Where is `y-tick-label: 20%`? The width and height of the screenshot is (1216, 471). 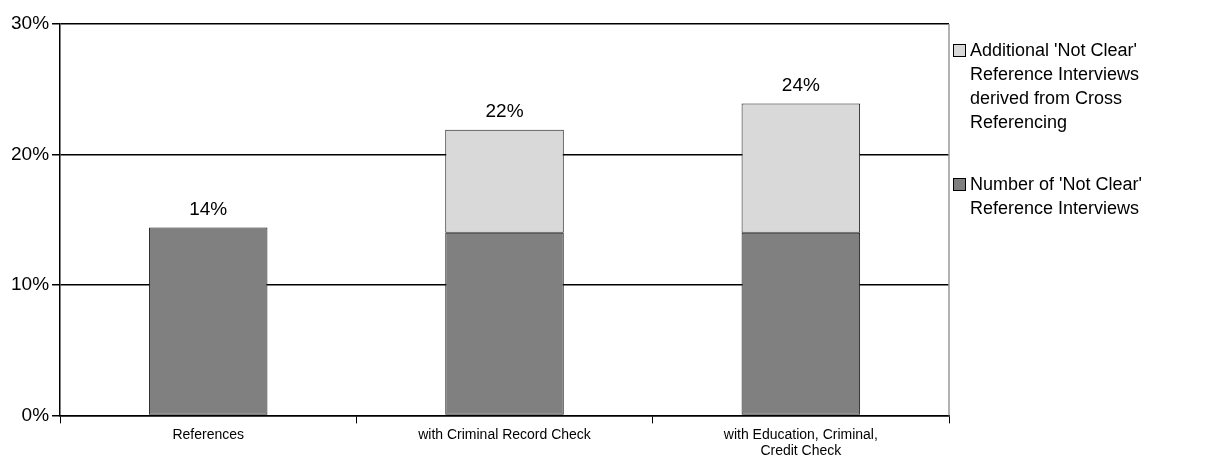 y-tick-label: 20% is located at coordinates (30, 153).